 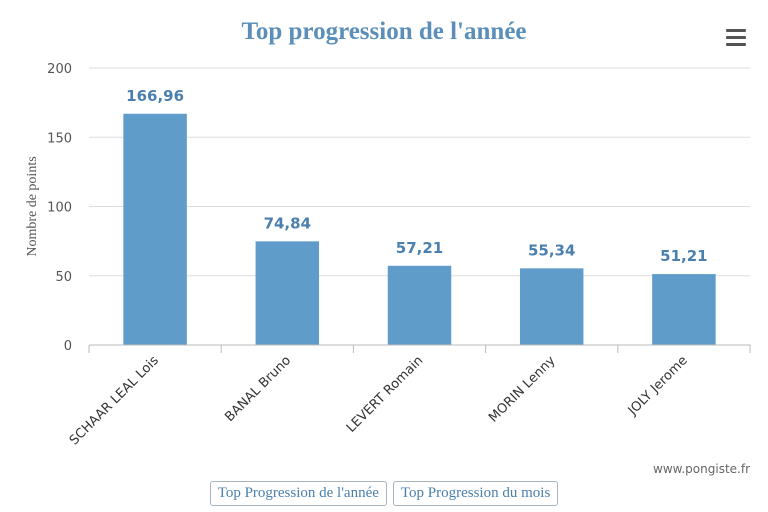 I want to click on x-tick-label: LEVERT Romain, so click(x=385, y=394).